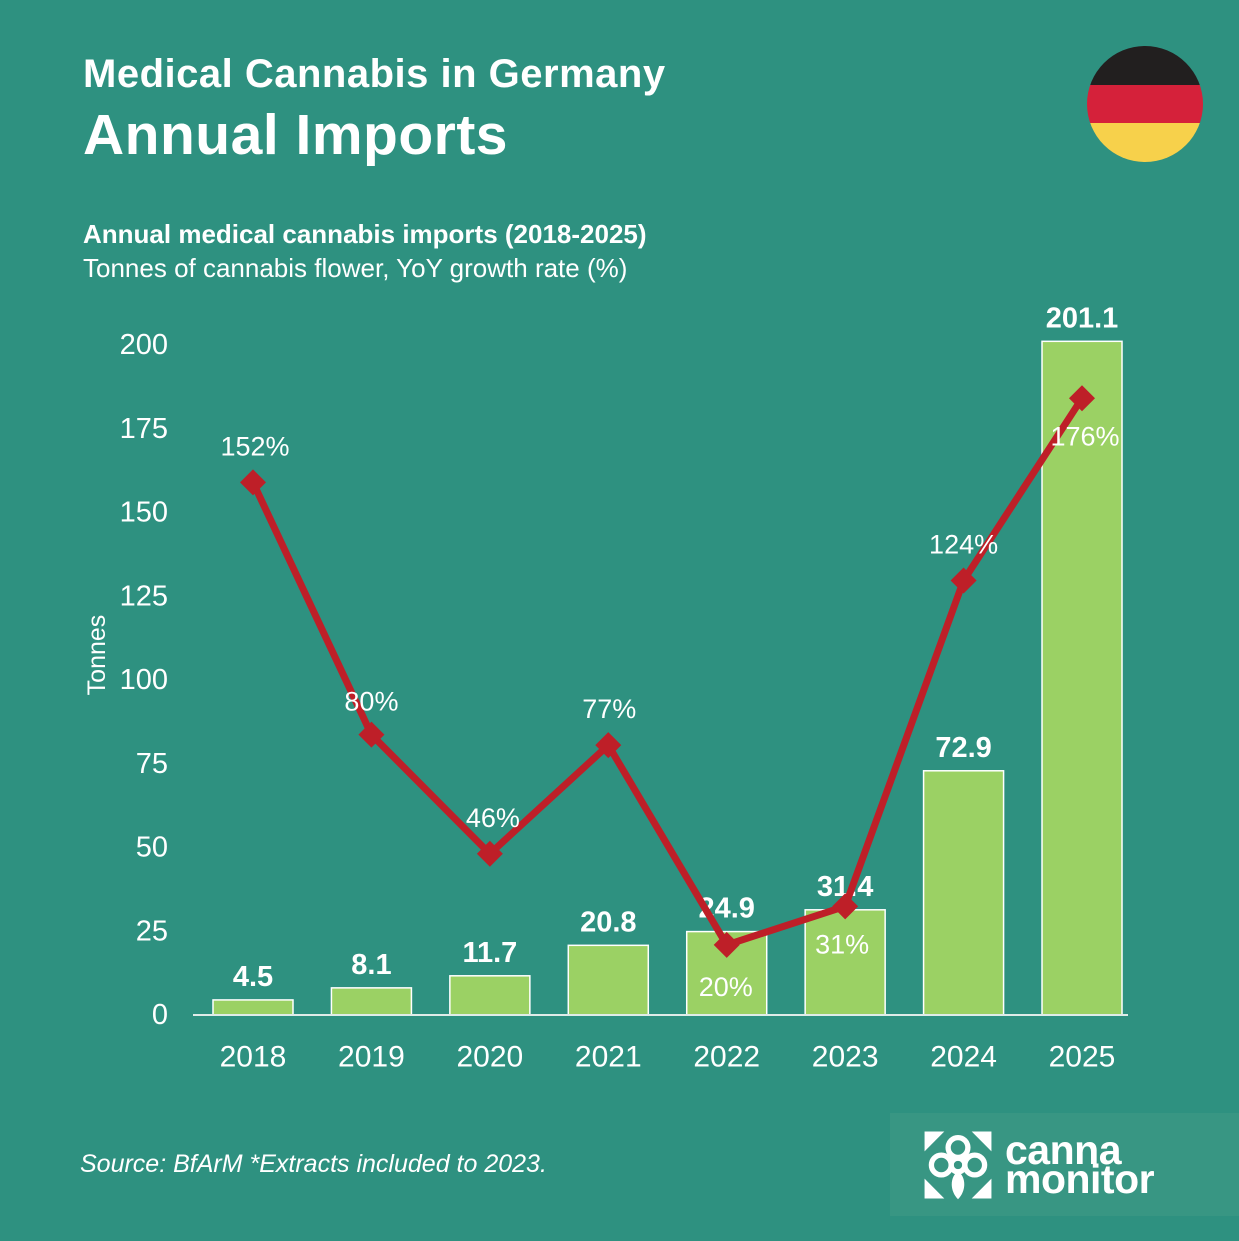 The width and height of the screenshot is (1239, 1241). I want to click on page-subtitle-large: Annual Imports, so click(296, 135).